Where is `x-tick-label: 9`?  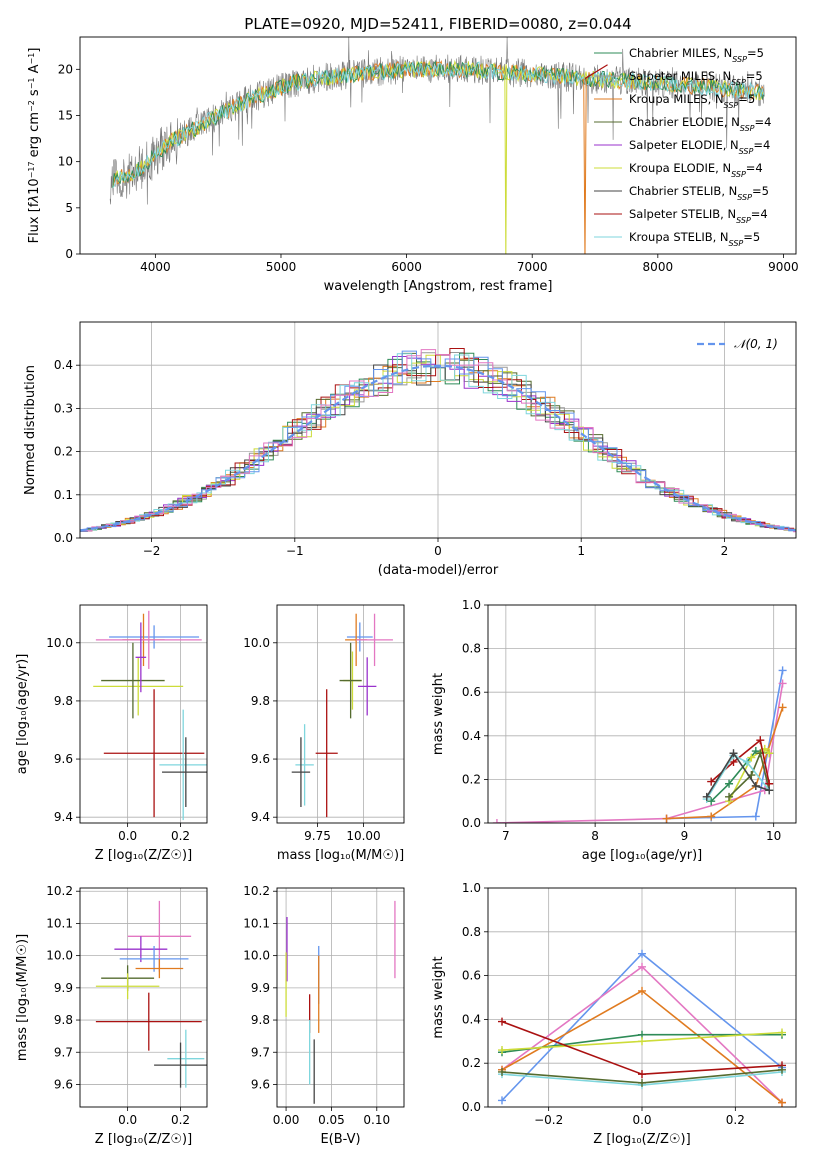
x-tick-label: 9 is located at coordinates (685, 836).